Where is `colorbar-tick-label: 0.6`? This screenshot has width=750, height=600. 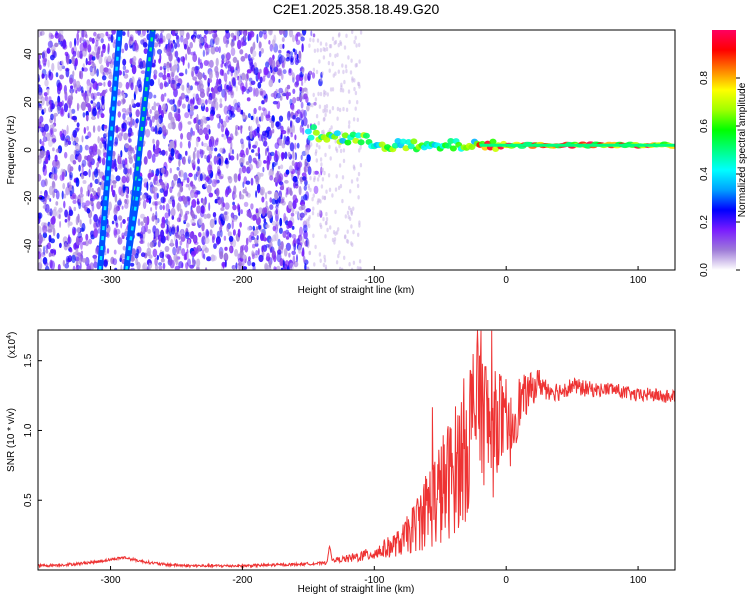 colorbar-tick-label: 0.6 is located at coordinates (704, 126).